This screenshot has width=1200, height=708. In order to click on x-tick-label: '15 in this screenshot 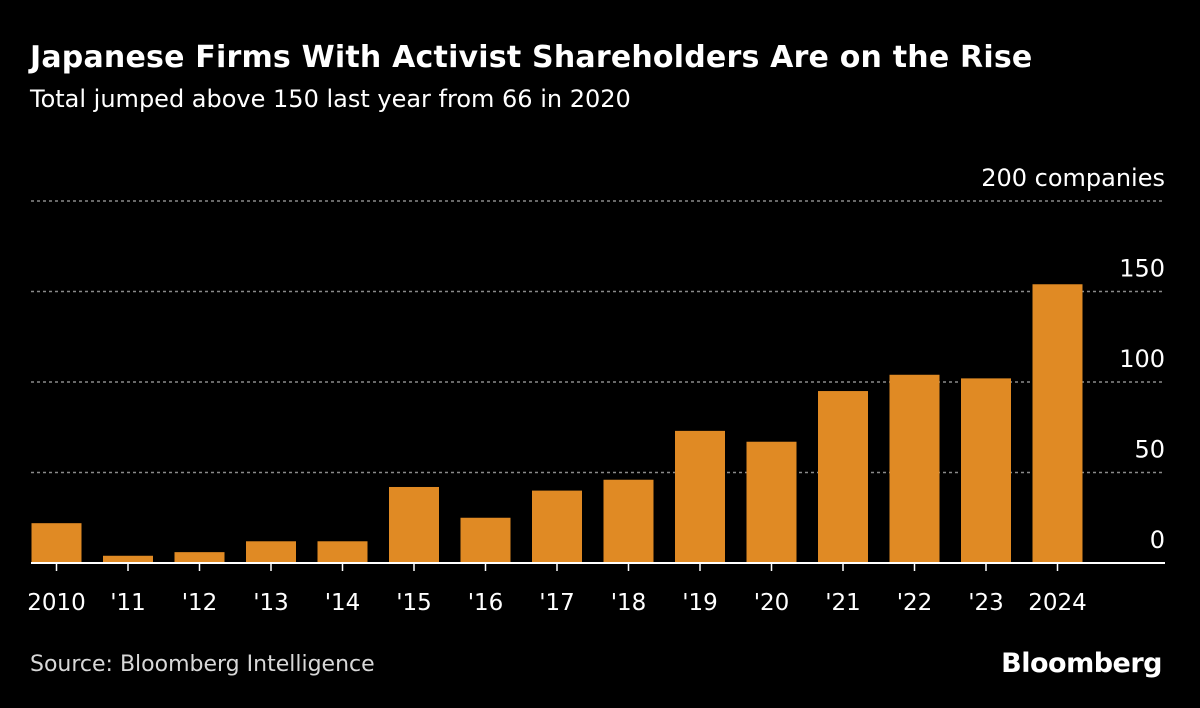, I will do `click(414, 603)`.